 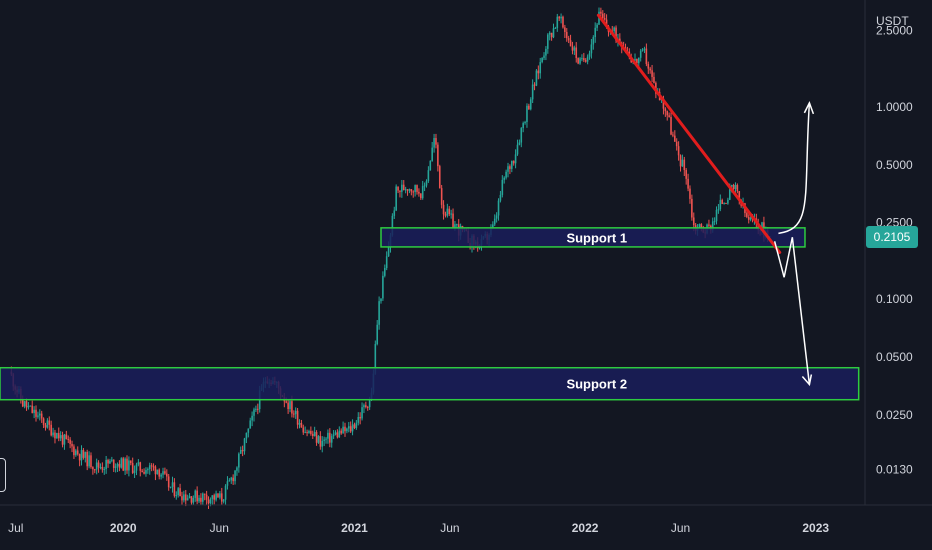 I want to click on time-axis: Jul 2020 Jun 2021 Jun 2022 Jun 2023, so click(x=418, y=528).